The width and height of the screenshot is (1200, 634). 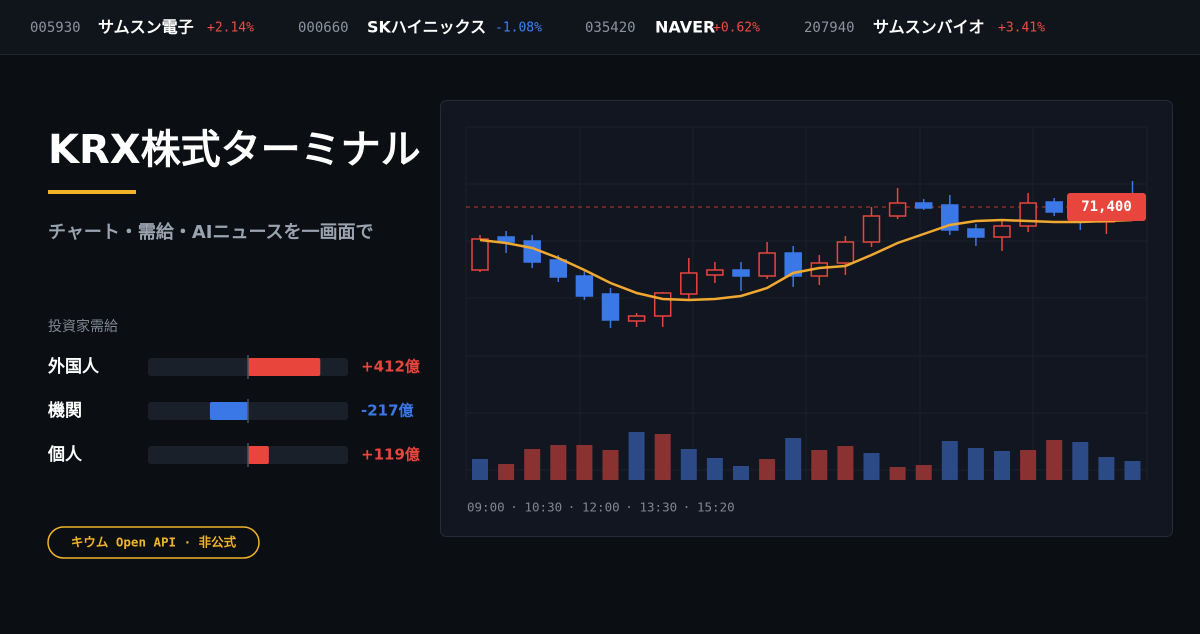 What do you see at coordinates (601, 507) in the screenshot?
I see `x-label: 12:00` at bounding box center [601, 507].